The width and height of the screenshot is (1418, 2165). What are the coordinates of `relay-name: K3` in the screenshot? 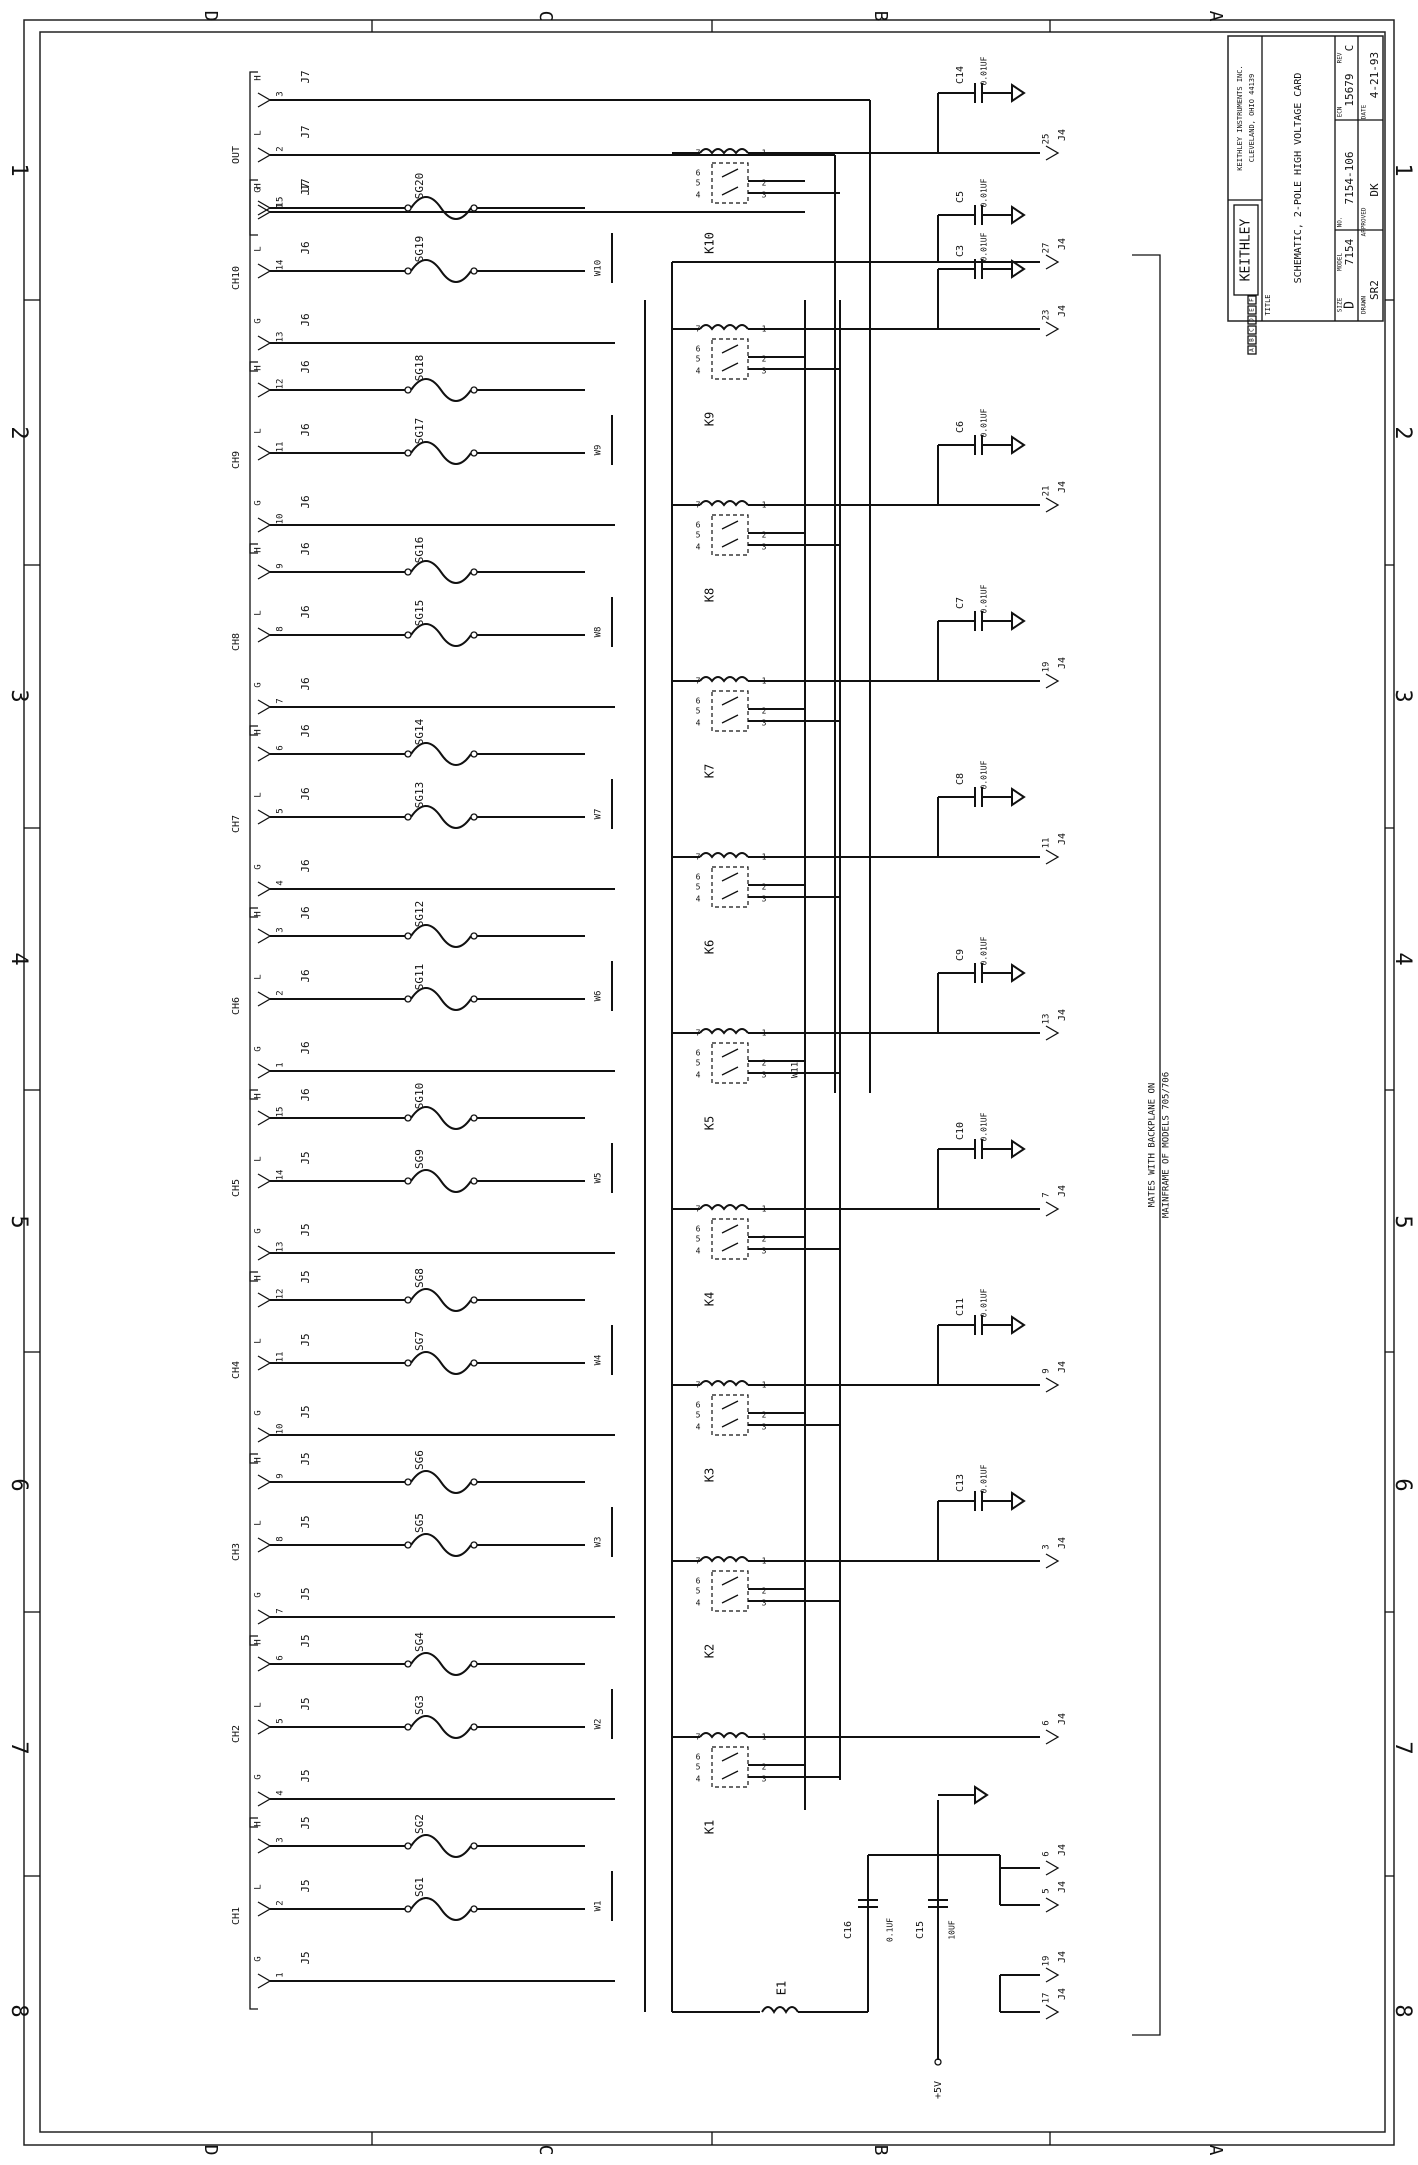 It's located at (710, 1475).